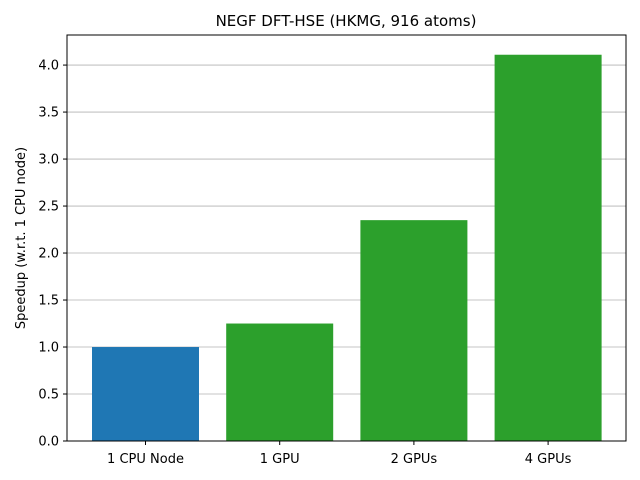 Image resolution: width=640 pixels, height=480 pixels. What do you see at coordinates (414, 459) in the screenshot?
I see `x-tick-label: 2 GPUs` at bounding box center [414, 459].